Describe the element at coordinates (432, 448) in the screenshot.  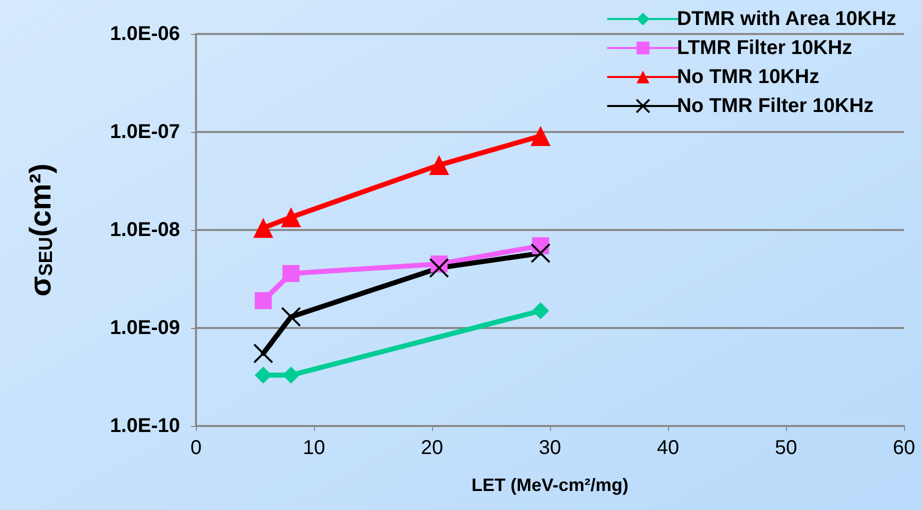
I see `x-tick-label: 20` at that location.